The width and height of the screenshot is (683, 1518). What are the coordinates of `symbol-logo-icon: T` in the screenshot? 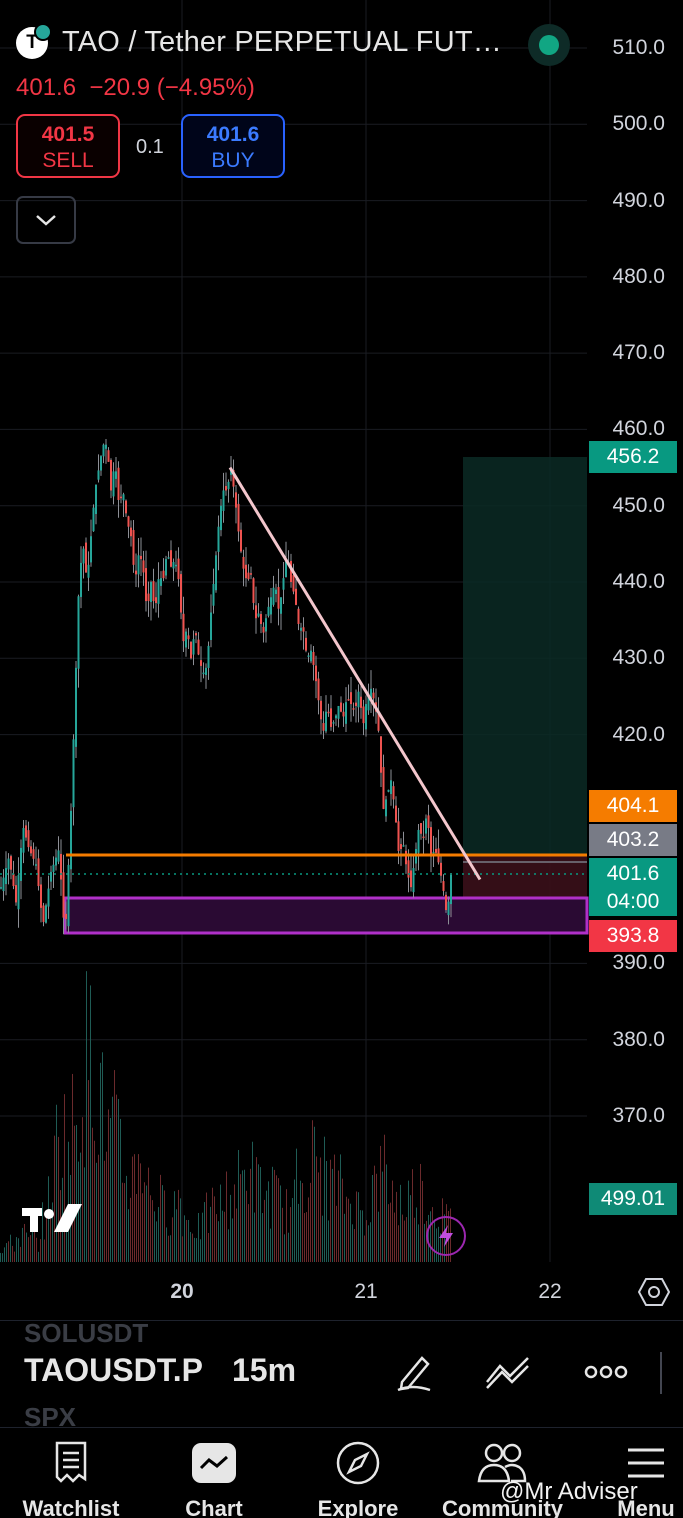 It's located at (34, 40).